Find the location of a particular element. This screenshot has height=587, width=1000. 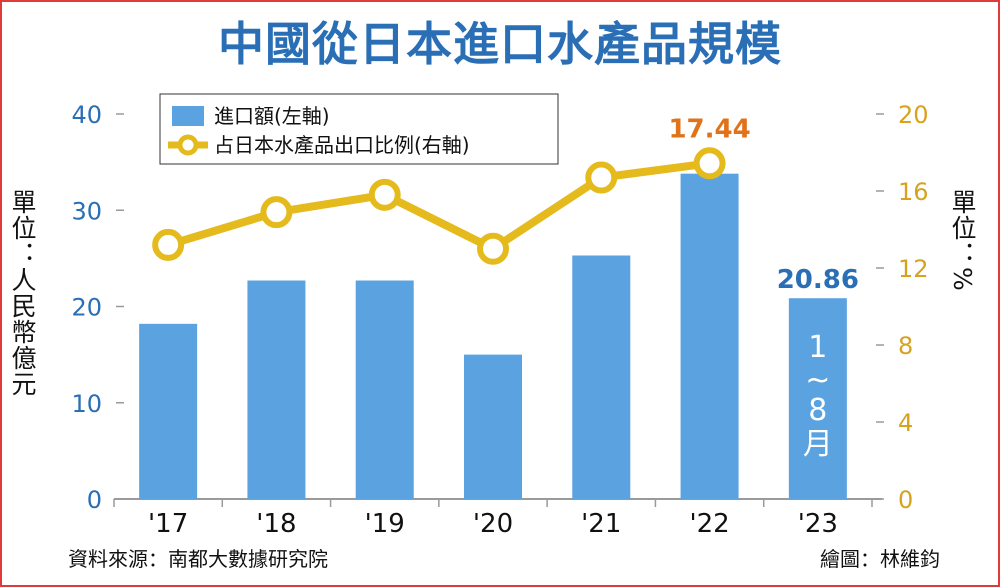

x-tick-label: '22 is located at coordinates (709, 524).